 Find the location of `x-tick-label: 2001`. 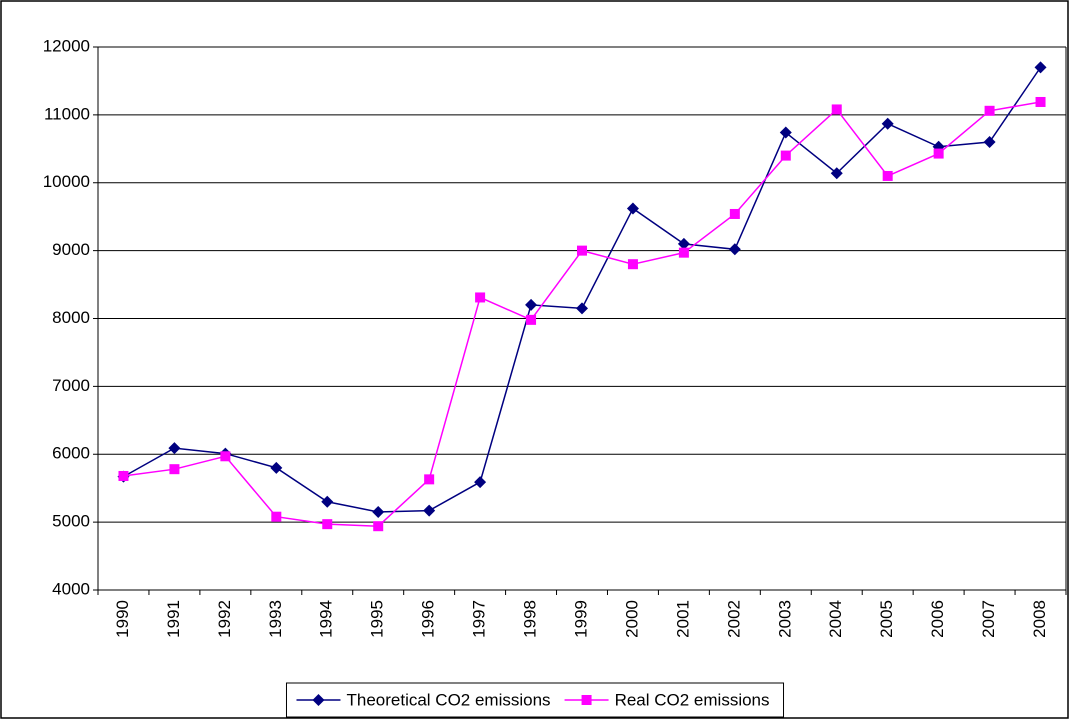

x-tick-label: 2001 is located at coordinates (682, 619).